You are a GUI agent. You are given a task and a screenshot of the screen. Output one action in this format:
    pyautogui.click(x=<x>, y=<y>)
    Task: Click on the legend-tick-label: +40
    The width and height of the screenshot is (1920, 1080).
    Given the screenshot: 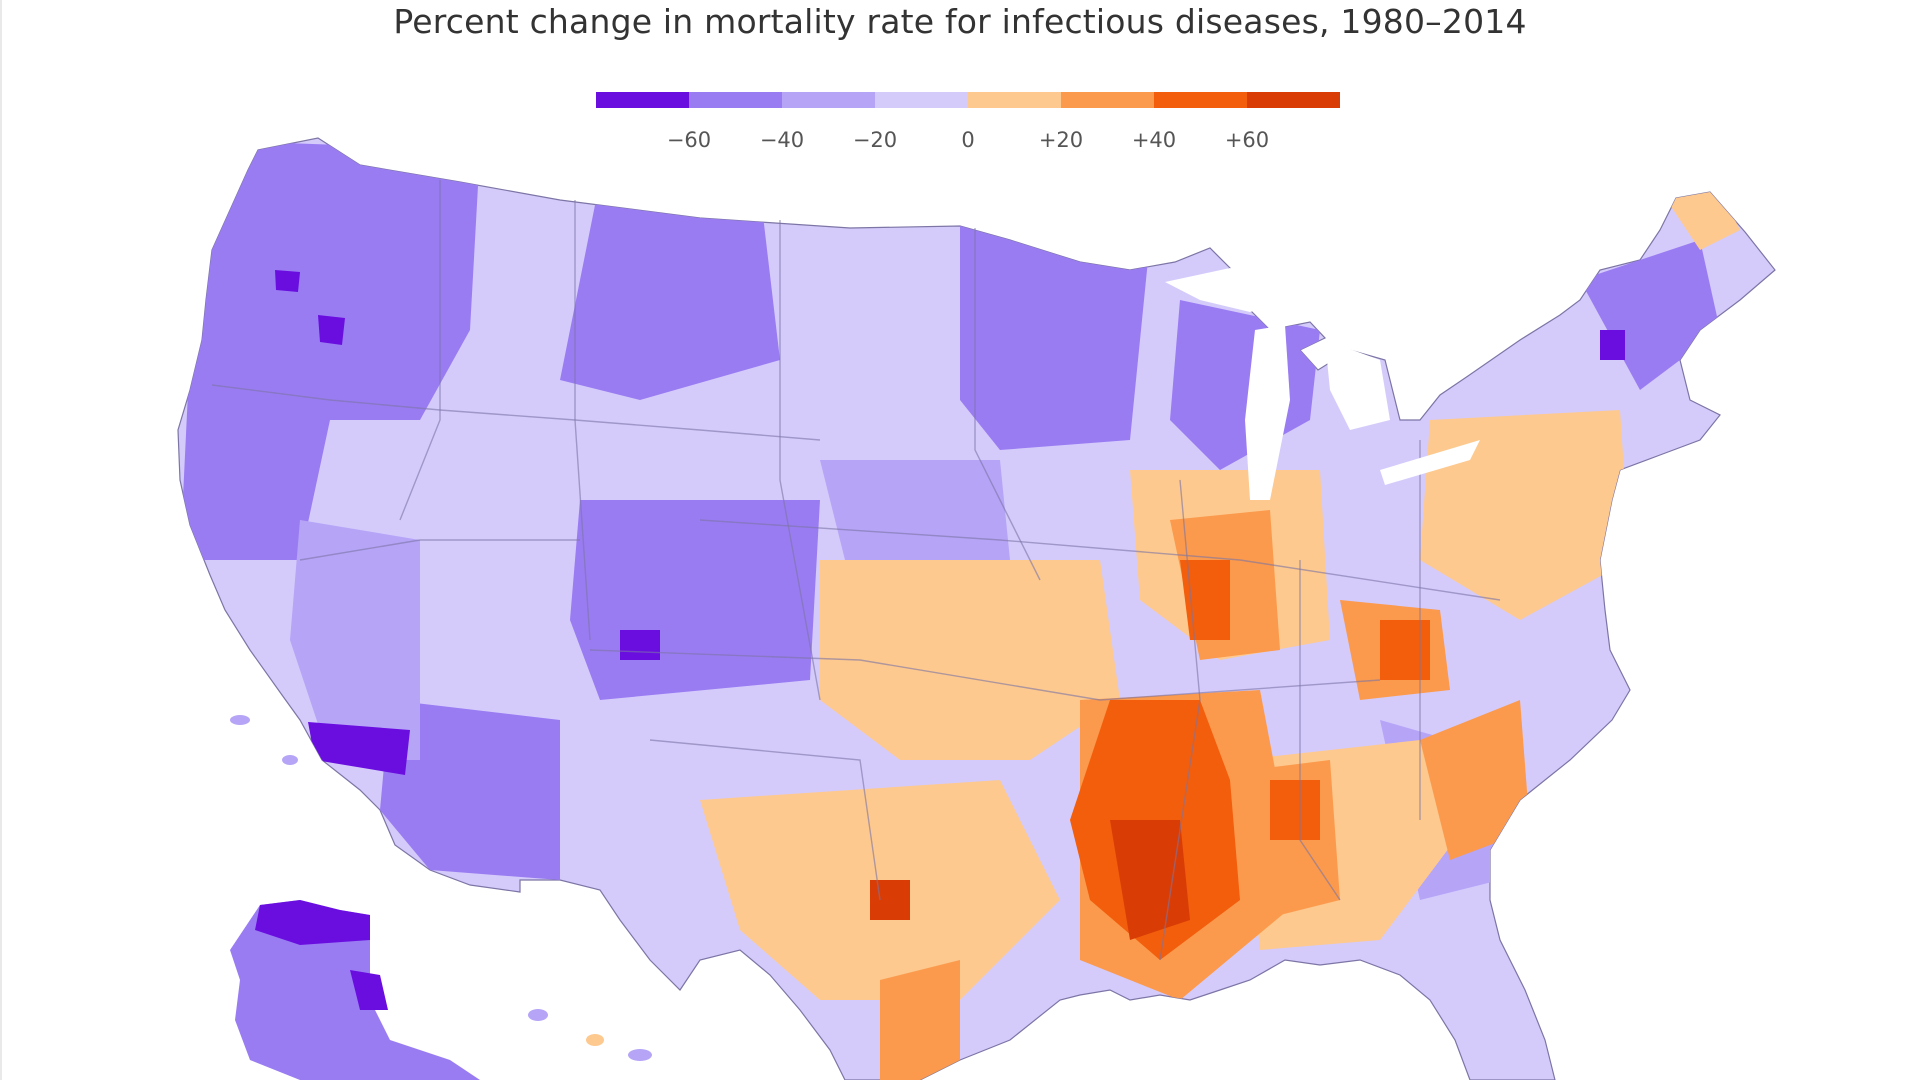 What is the action you would take?
    pyautogui.click(x=1154, y=140)
    